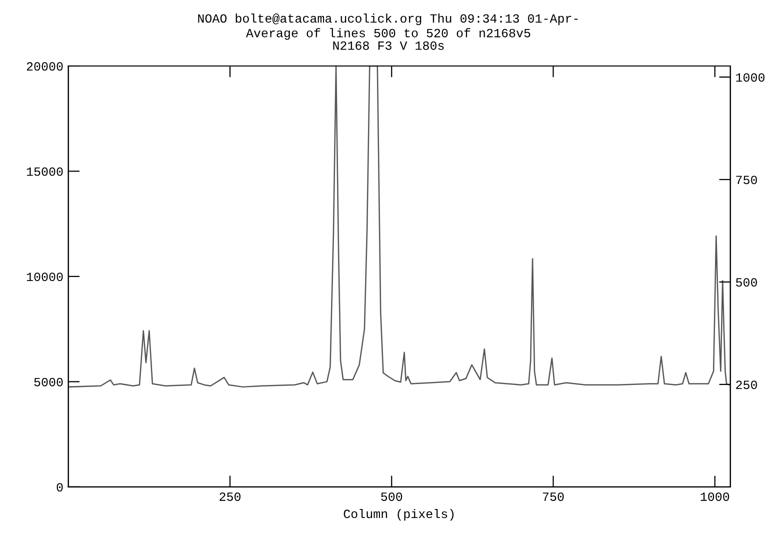  What do you see at coordinates (44, 66) in the screenshot?
I see `y-tick-label: 20000` at bounding box center [44, 66].